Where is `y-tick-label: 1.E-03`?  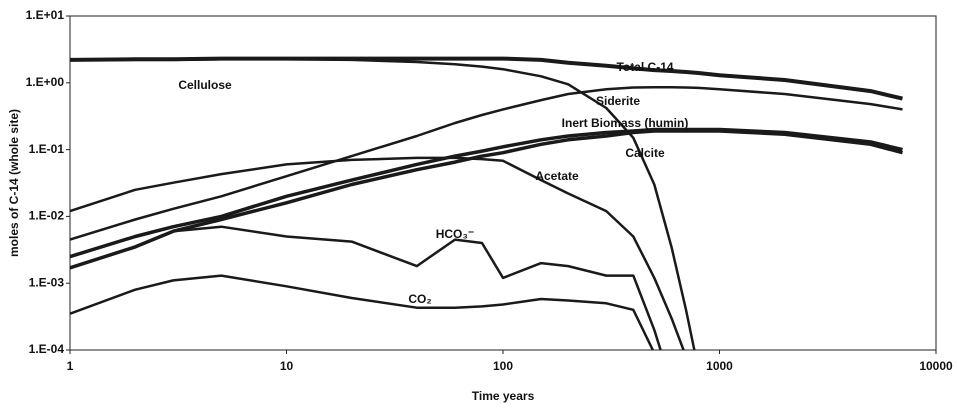 y-tick-label: 1.E-03 is located at coordinates (47, 282).